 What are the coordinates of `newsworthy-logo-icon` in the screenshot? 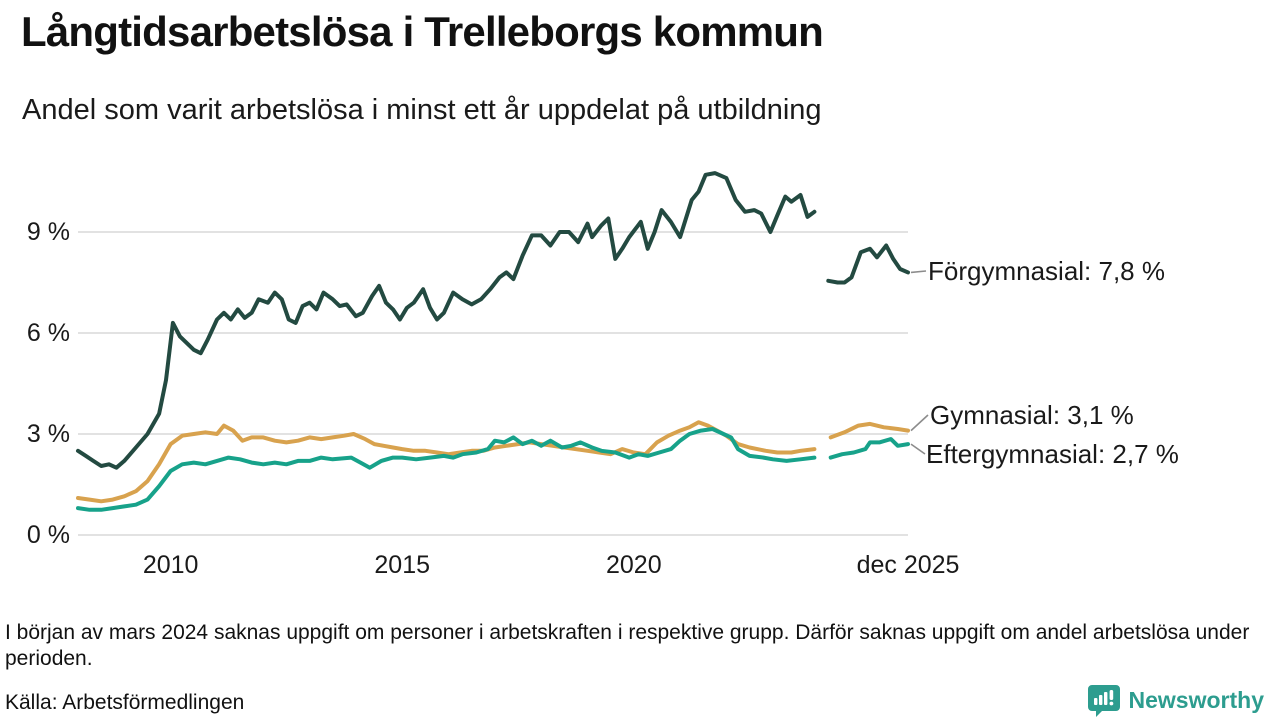 It's located at (1104, 700).